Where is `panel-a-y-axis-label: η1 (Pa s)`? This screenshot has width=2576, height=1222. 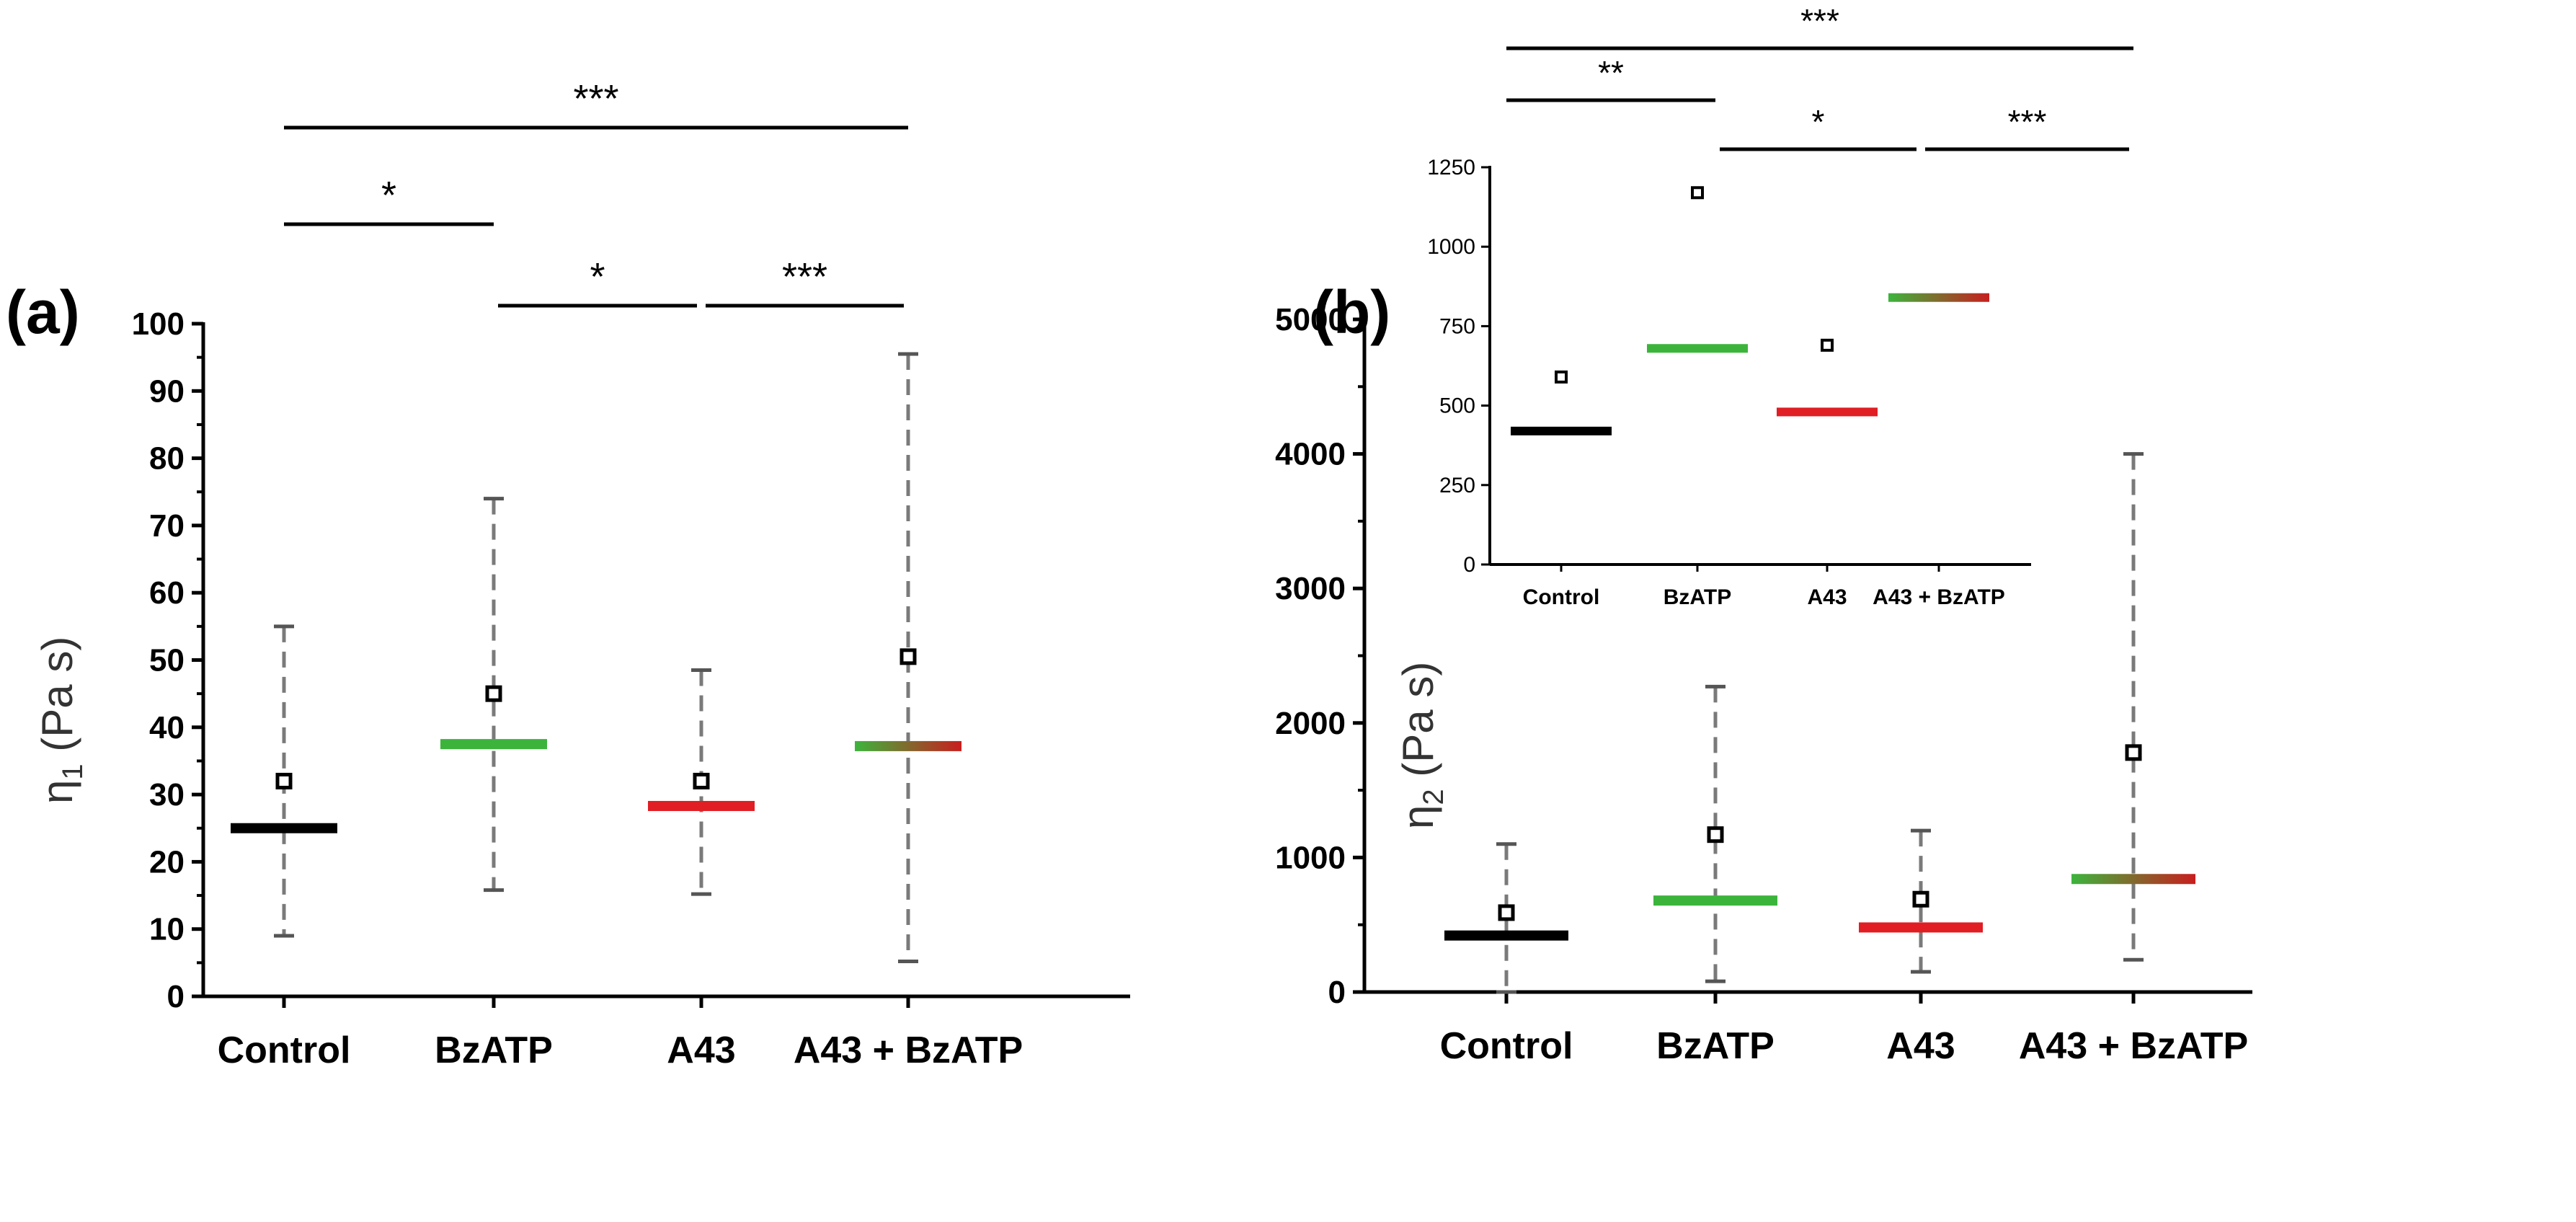
panel-a-y-axis-label: η1 (Pa s) is located at coordinates (61, 721).